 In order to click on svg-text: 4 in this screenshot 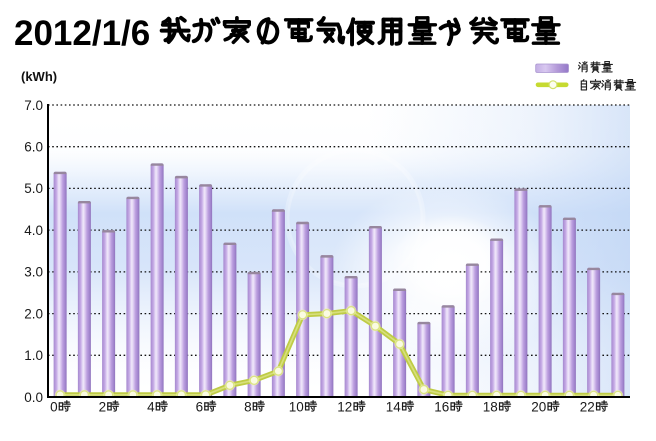, I will do `click(151, 407)`.